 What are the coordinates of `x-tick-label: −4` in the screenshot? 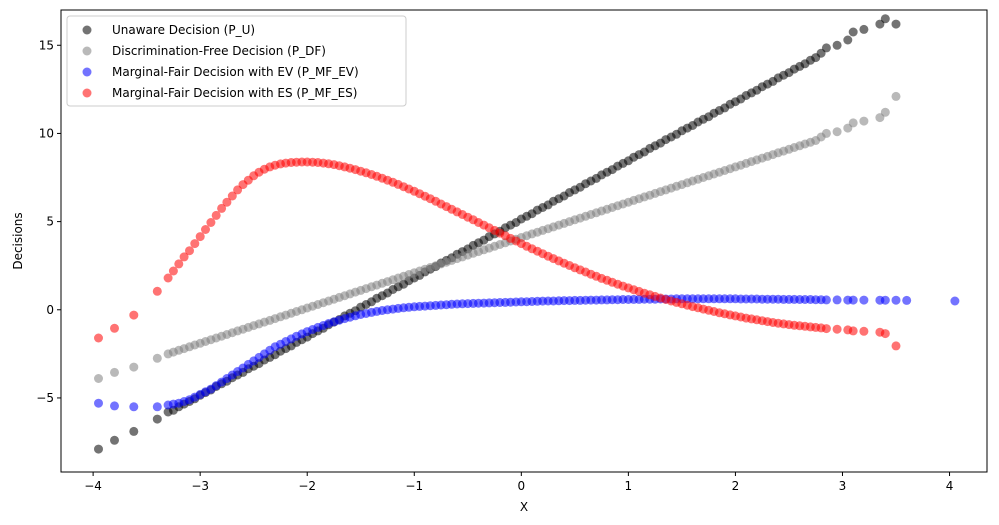 It's located at (93, 486).